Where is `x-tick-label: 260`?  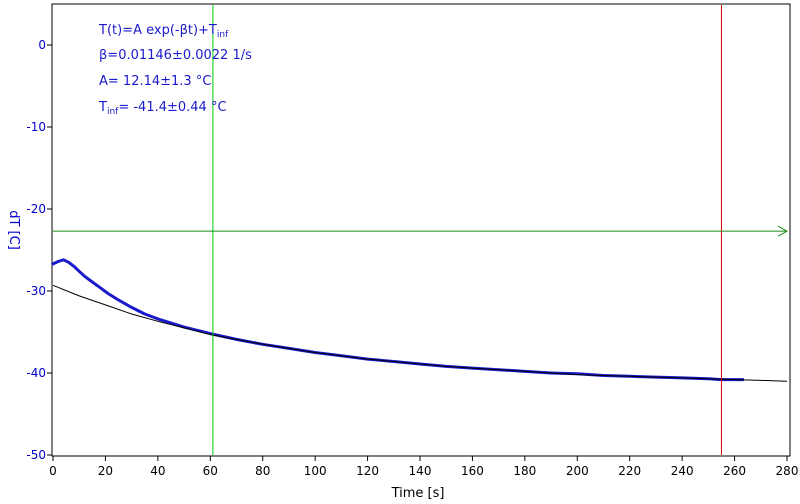
x-tick-label: 260 is located at coordinates (734, 471).